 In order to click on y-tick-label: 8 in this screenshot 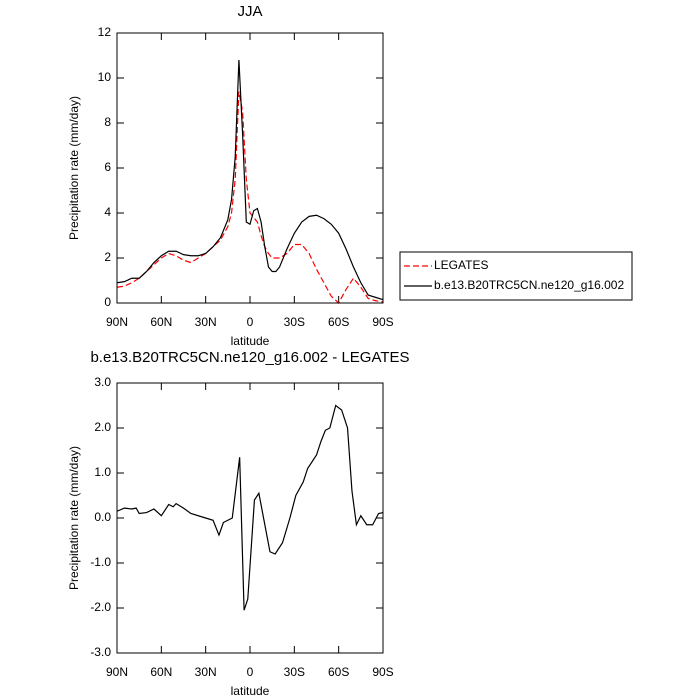, I will do `click(107, 122)`.